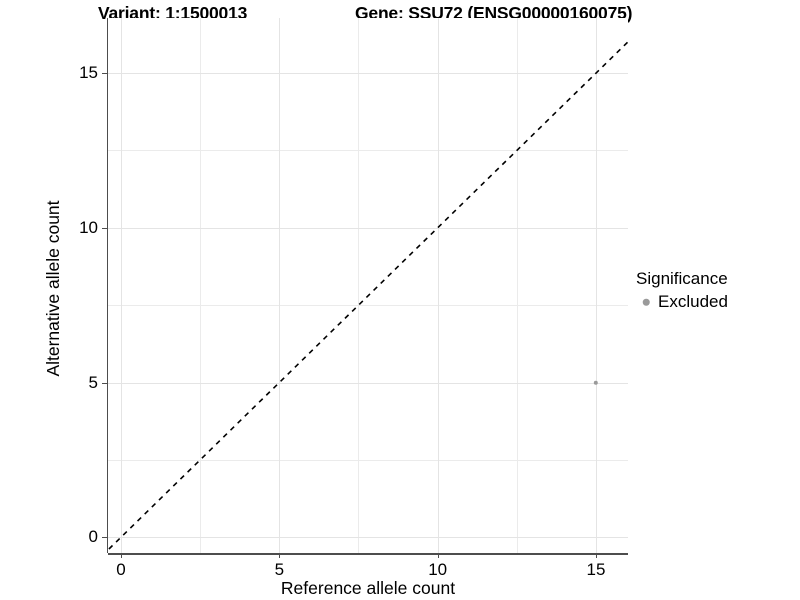 The image size is (800, 600). What do you see at coordinates (596, 569) in the screenshot?
I see `x-tick-label: 15` at bounding box center [596, 569].